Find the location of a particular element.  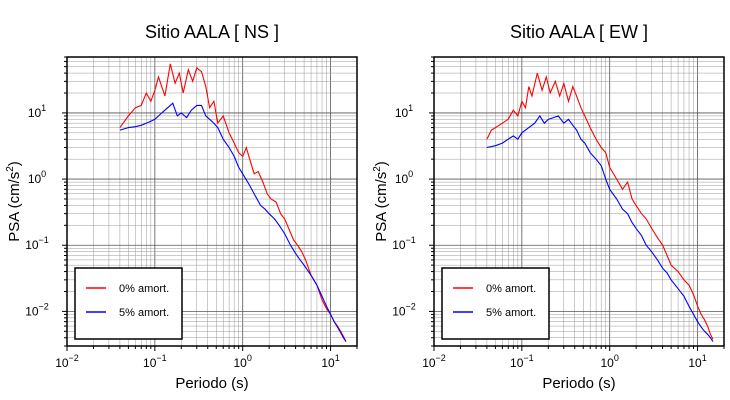

chart-title: Sitio AALA [ NS ] is located at coordinates (212, 32).